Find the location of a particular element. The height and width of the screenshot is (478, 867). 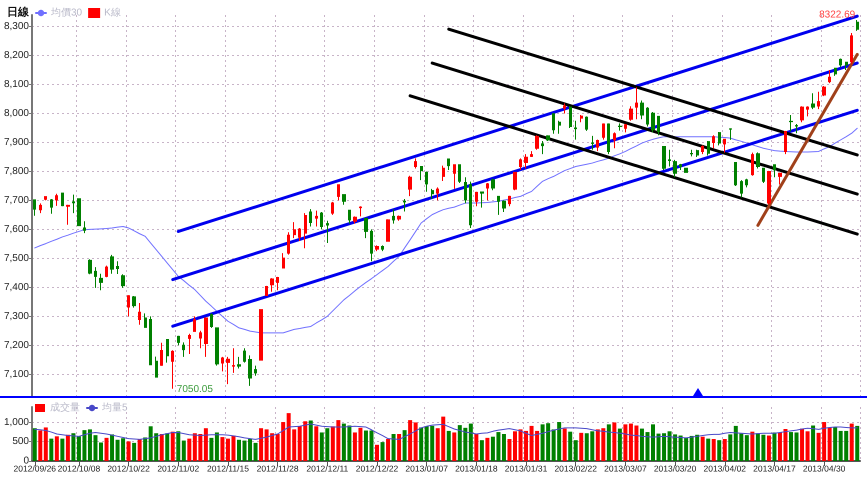

legend-label: 均價30 is located at coordinates (66, 12).